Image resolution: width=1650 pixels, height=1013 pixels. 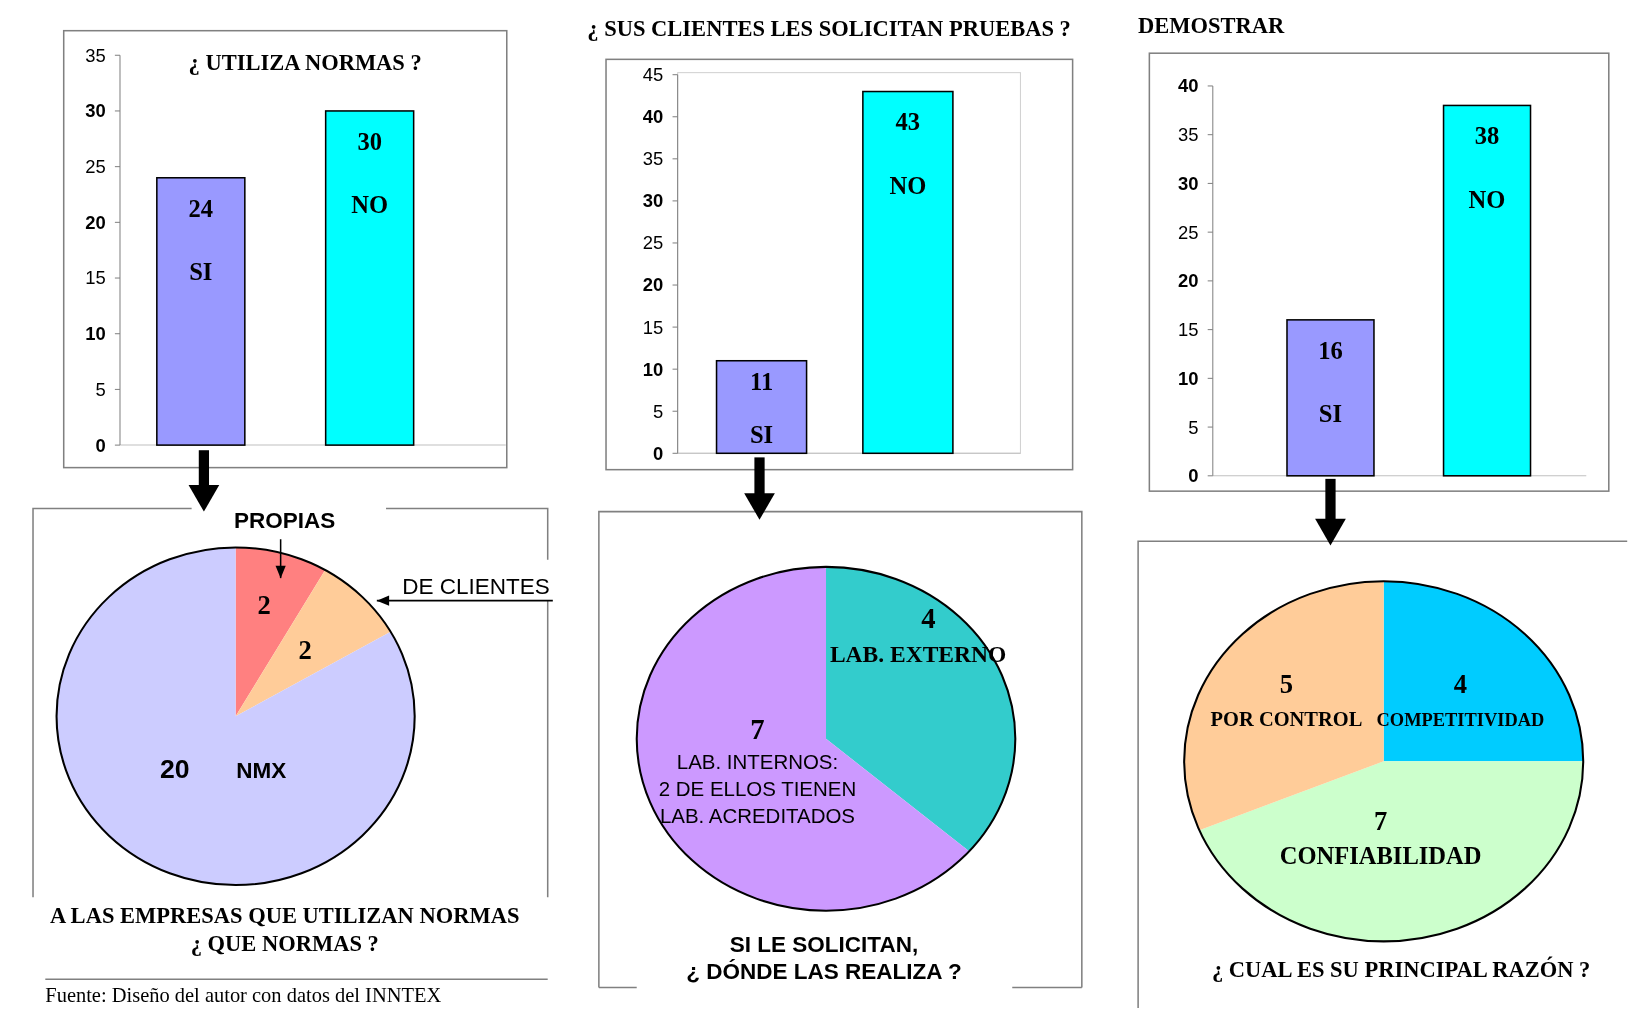 What do you see at coordinates (1487, 136) in the screenshot?
I see `data-label: 38` at bounding box center [1487, 136].